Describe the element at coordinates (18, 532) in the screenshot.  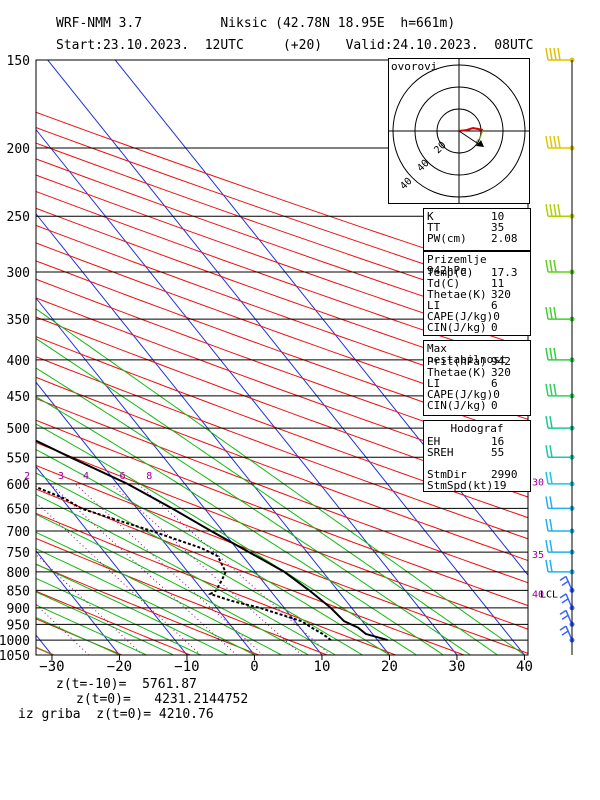
I see `y-tick-label: 700` at that location.